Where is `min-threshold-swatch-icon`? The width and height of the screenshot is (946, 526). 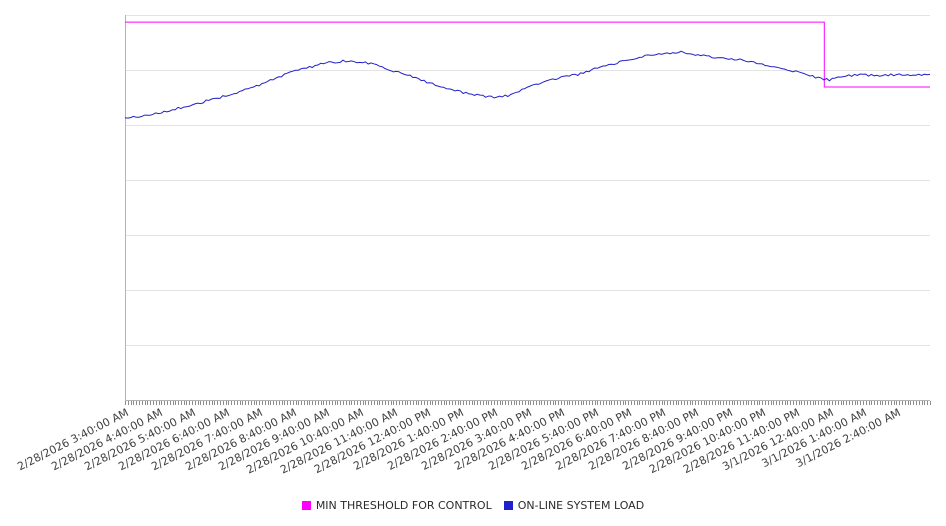
min-threshold-swatch-icon is located at coordinates (306, 505).